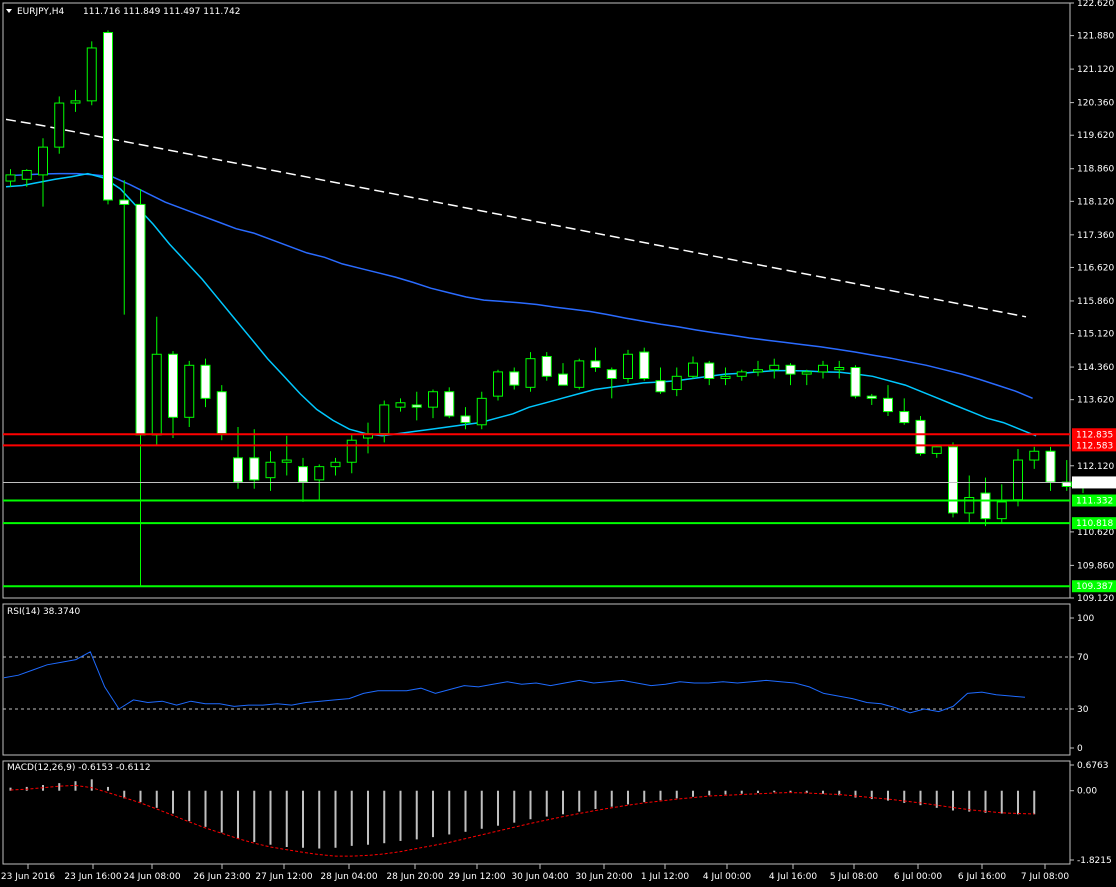 This screenshot has width=1116, height=887. I want to click on price-tick-label: 122.620, so click(1095, 4).